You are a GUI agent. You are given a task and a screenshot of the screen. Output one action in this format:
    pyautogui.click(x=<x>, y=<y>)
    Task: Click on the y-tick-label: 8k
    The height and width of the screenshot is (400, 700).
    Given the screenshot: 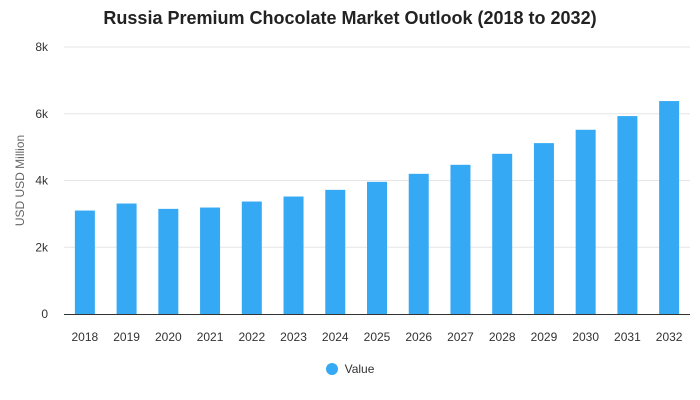 What is the action you would take?
    pyautogui.click(x=42, y=47)
    